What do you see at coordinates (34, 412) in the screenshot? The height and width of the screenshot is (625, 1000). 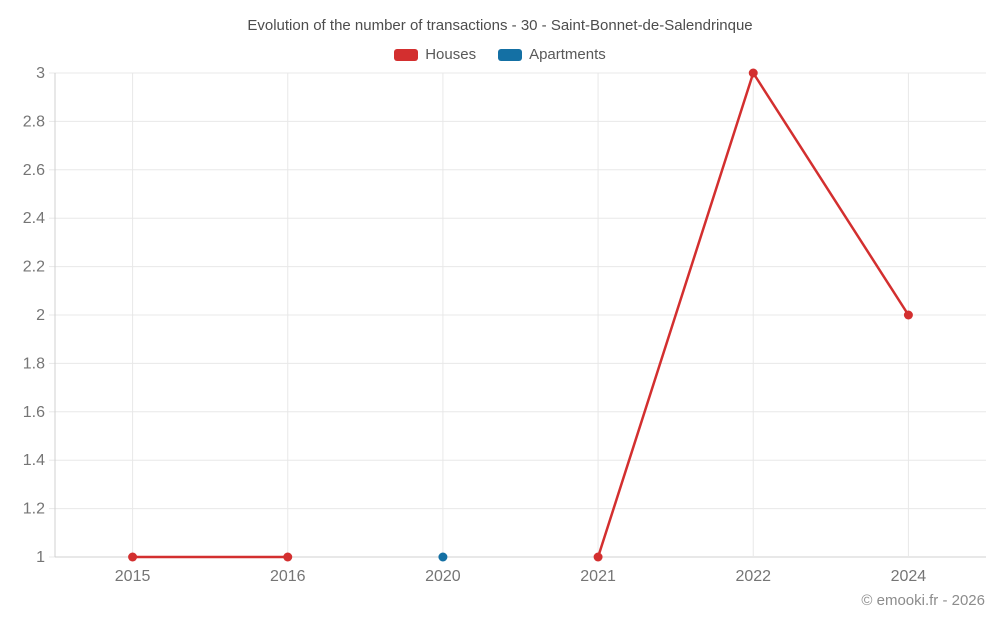 I see `y-tick-label: 1.6` at bounding box center [34, 412].